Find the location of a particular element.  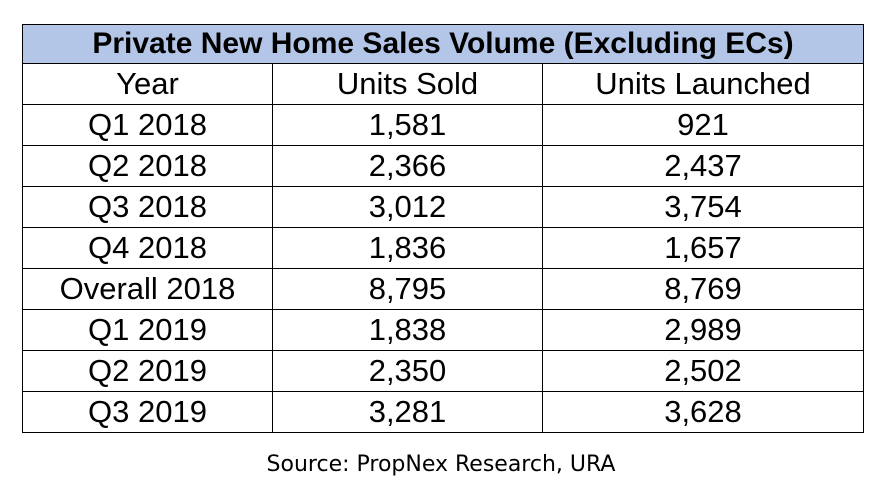

source-caption: Source: PropNex Research, URA is located at coordinates (441, 464).